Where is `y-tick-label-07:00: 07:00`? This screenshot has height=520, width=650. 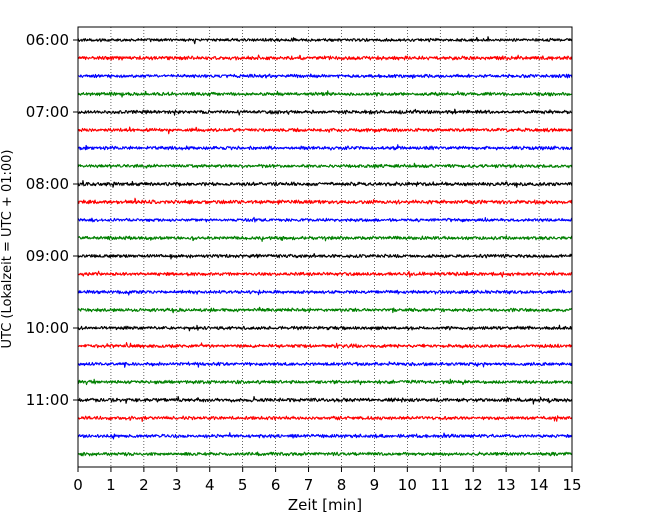 y-tick-label-07:00: 07:00 is located at coordinates (47, 112).